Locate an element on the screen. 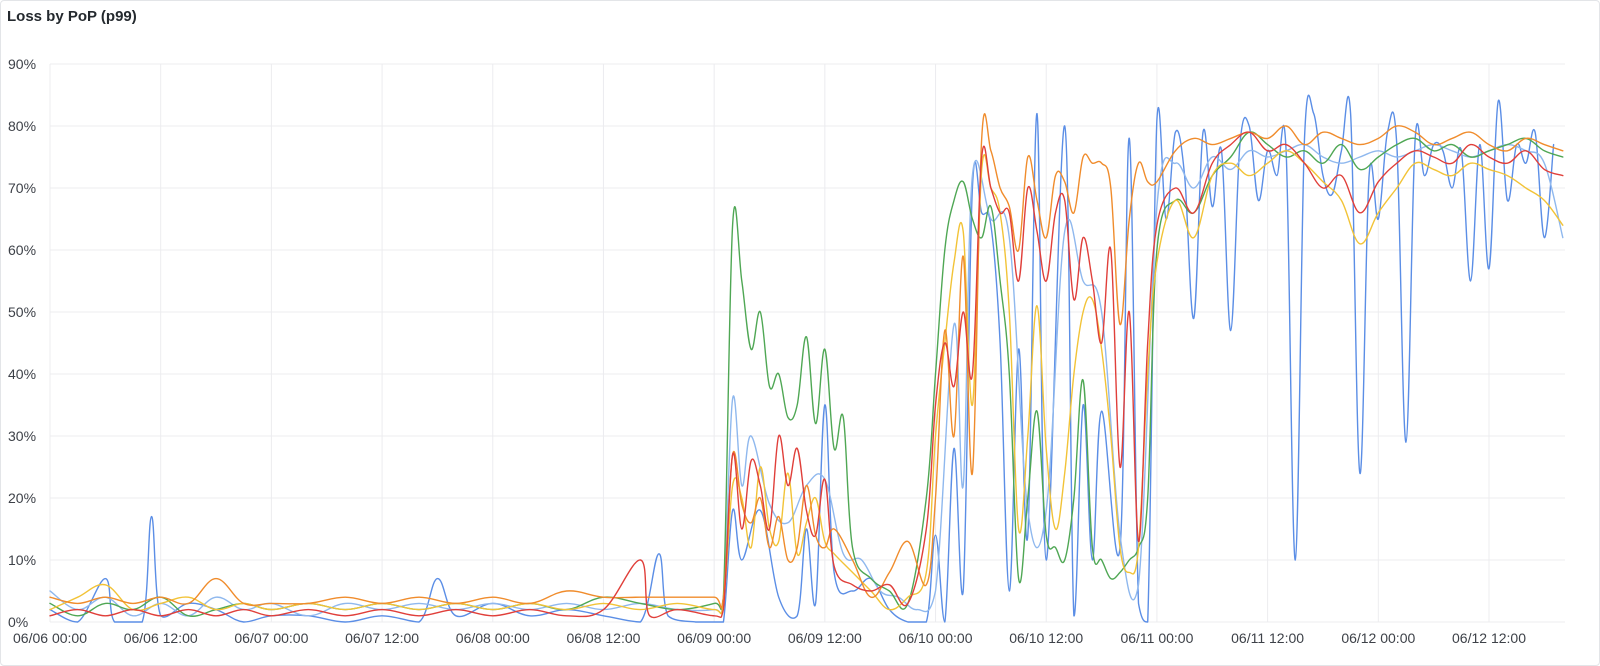 Image resolution: width=1600 pixels, height=666 pixels. x-tick-label: 06/06 12:00 is located at coordinates (161, 638).